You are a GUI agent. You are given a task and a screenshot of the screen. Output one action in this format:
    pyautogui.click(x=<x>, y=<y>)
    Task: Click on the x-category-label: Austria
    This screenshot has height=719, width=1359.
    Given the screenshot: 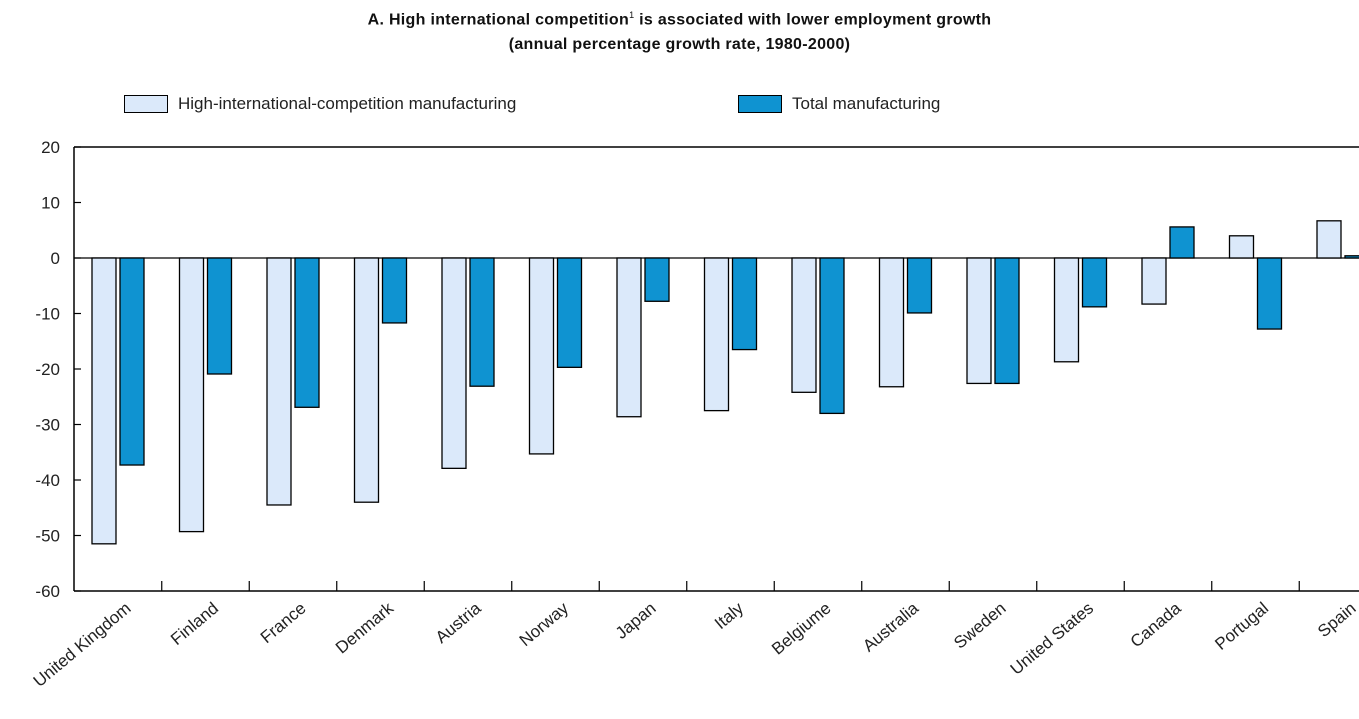 What is the action you would take?
    pyautogui.click(x=458, y=622)
    